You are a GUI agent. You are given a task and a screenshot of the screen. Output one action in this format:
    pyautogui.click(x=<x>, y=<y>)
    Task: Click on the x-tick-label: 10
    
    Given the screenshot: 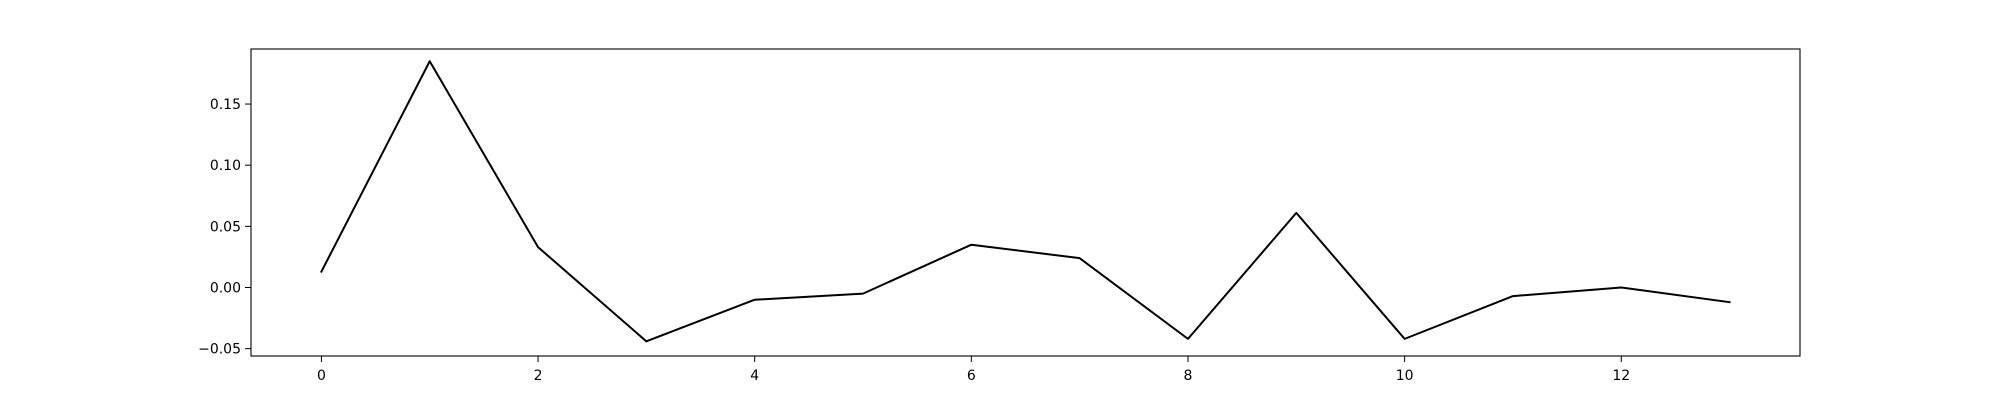 What is the action you would take?
    pyautogui.click(x=1405, y=376)
    